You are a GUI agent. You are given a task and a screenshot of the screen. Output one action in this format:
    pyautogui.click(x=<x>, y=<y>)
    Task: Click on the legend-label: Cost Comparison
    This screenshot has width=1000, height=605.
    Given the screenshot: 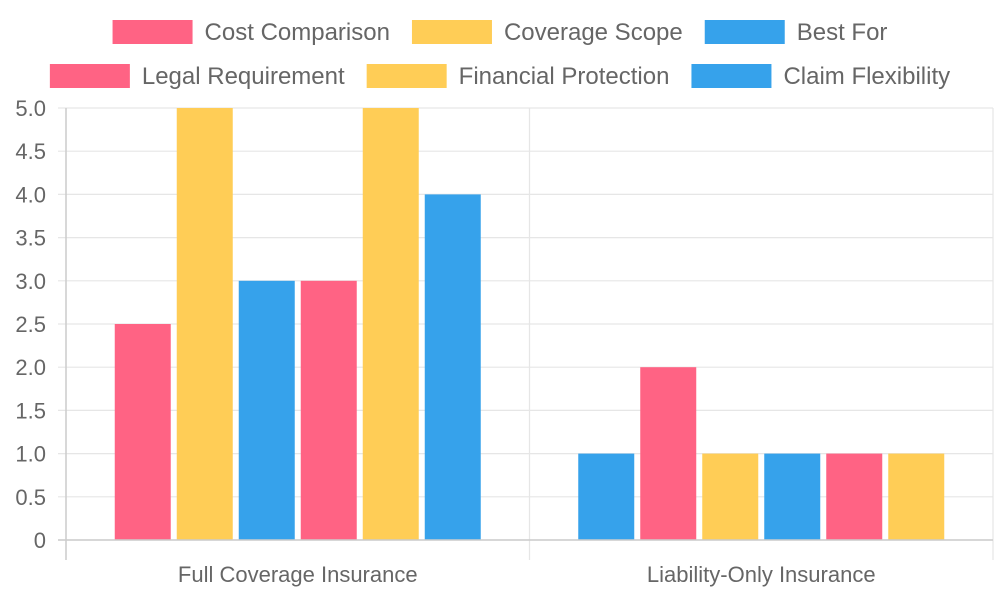 What is the action you would take?
    pyautogui.click(x=297, y=32)
    